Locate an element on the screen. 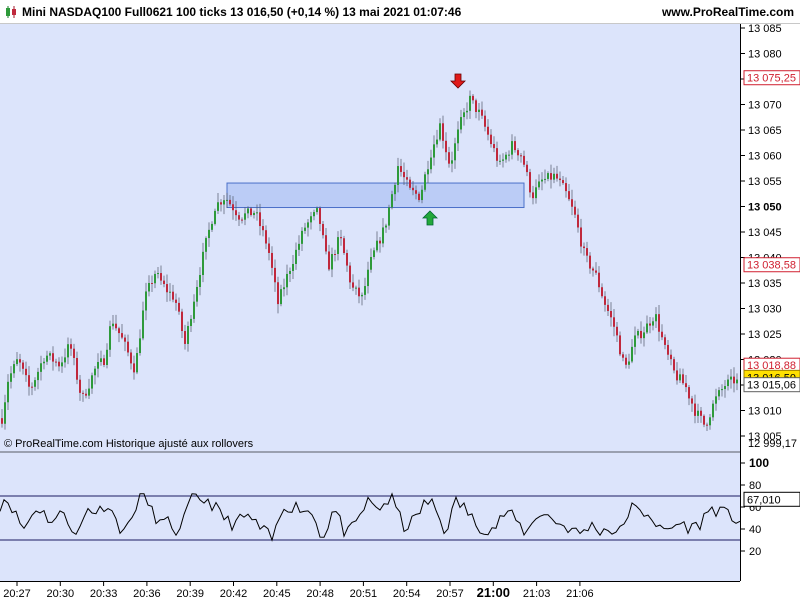 The width and height of the screenshot is (800, 606). time-tick-label: 21:06 is located at coordinates (580, 594).